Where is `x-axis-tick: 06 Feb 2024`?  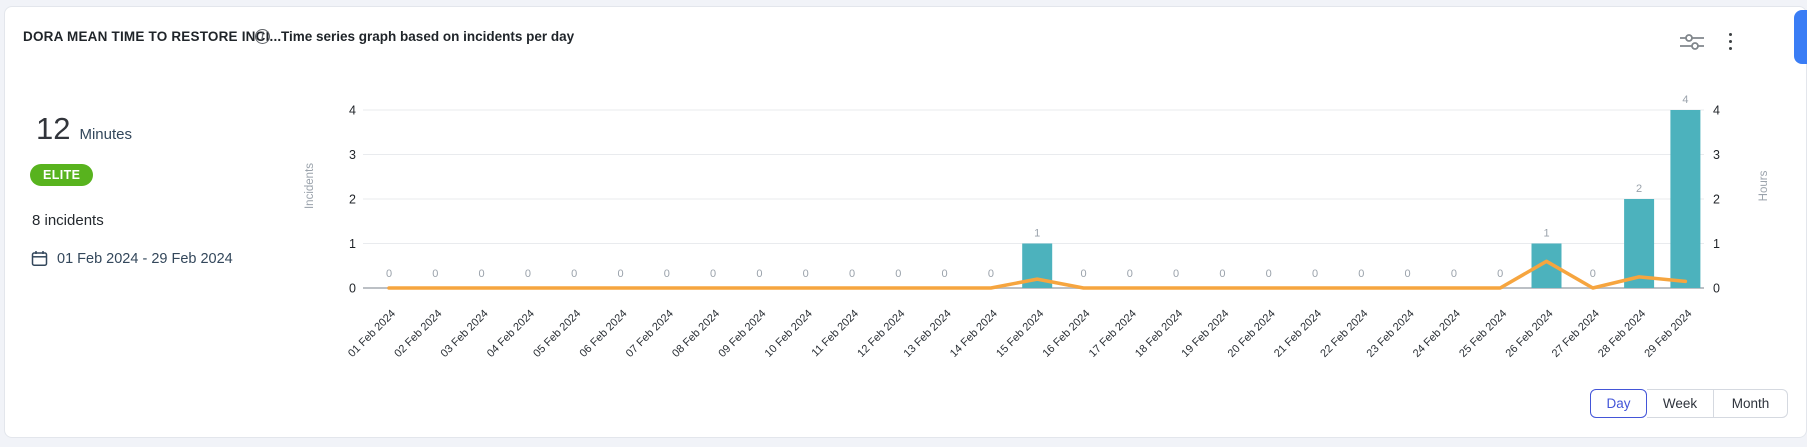 x-axis-tick: 06 Feb 2024 is located at coordinates (603, 334).